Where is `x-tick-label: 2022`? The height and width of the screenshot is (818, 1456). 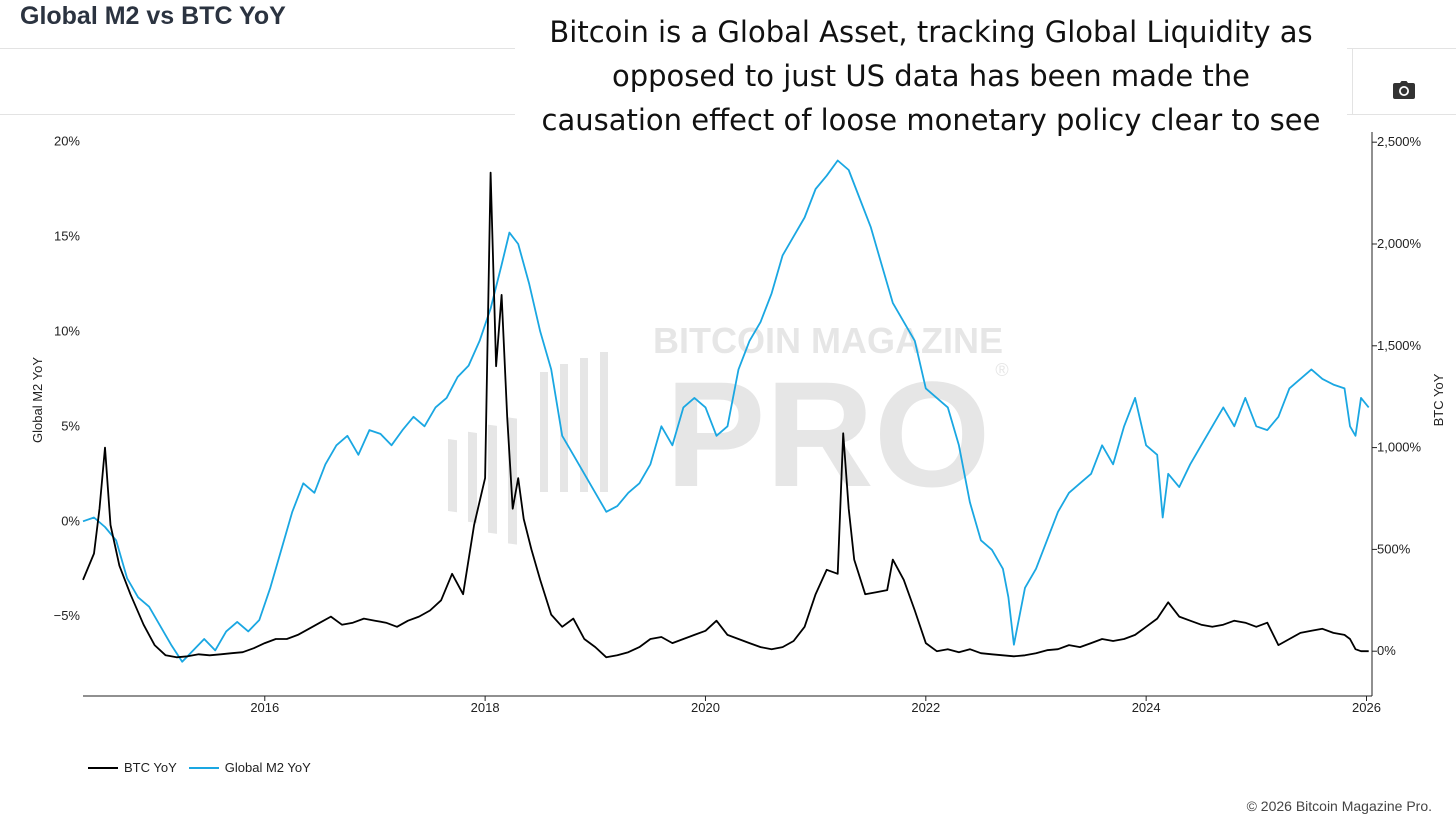
x-tick-label: 2022 is located at coordinates (925, 707).